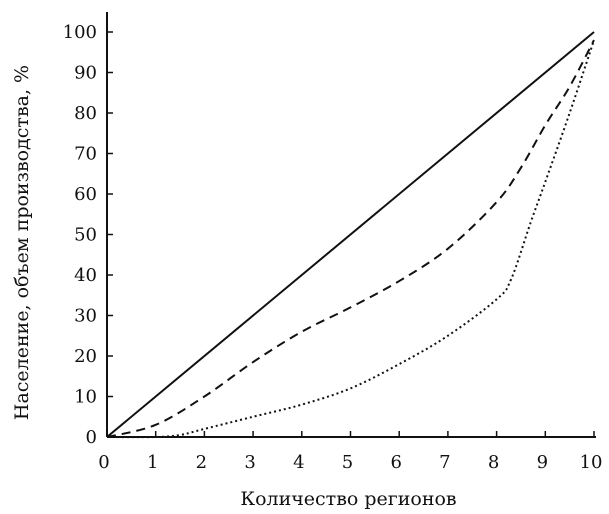  Describe the element at coordinates (85, 154) in the screenshot. I see `y-tick-label: 70` at that location.